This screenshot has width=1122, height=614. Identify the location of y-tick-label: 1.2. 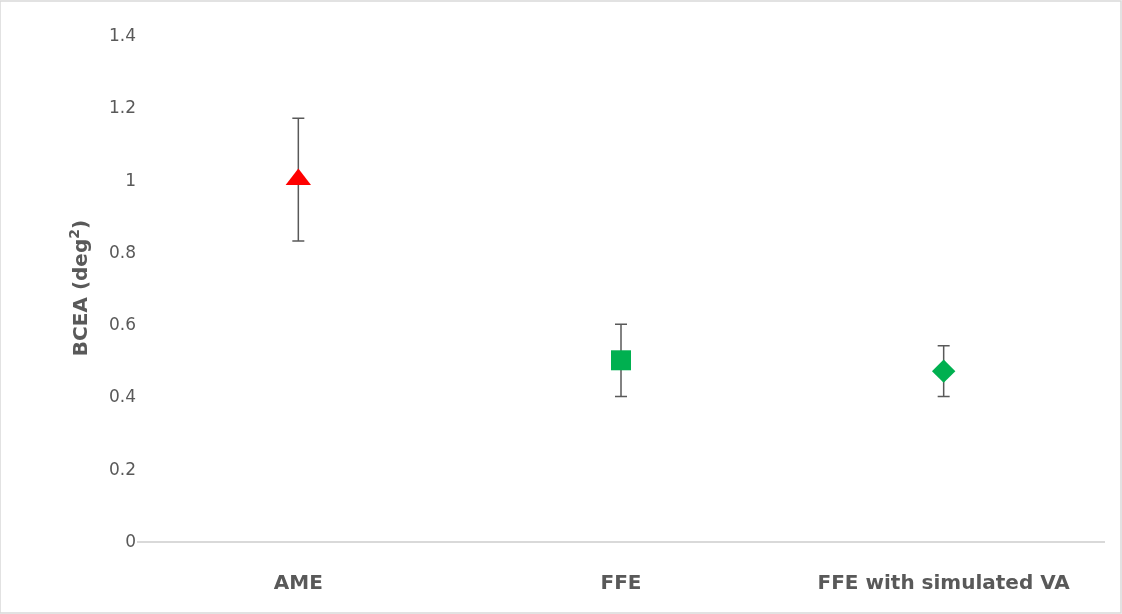
(122, 107).